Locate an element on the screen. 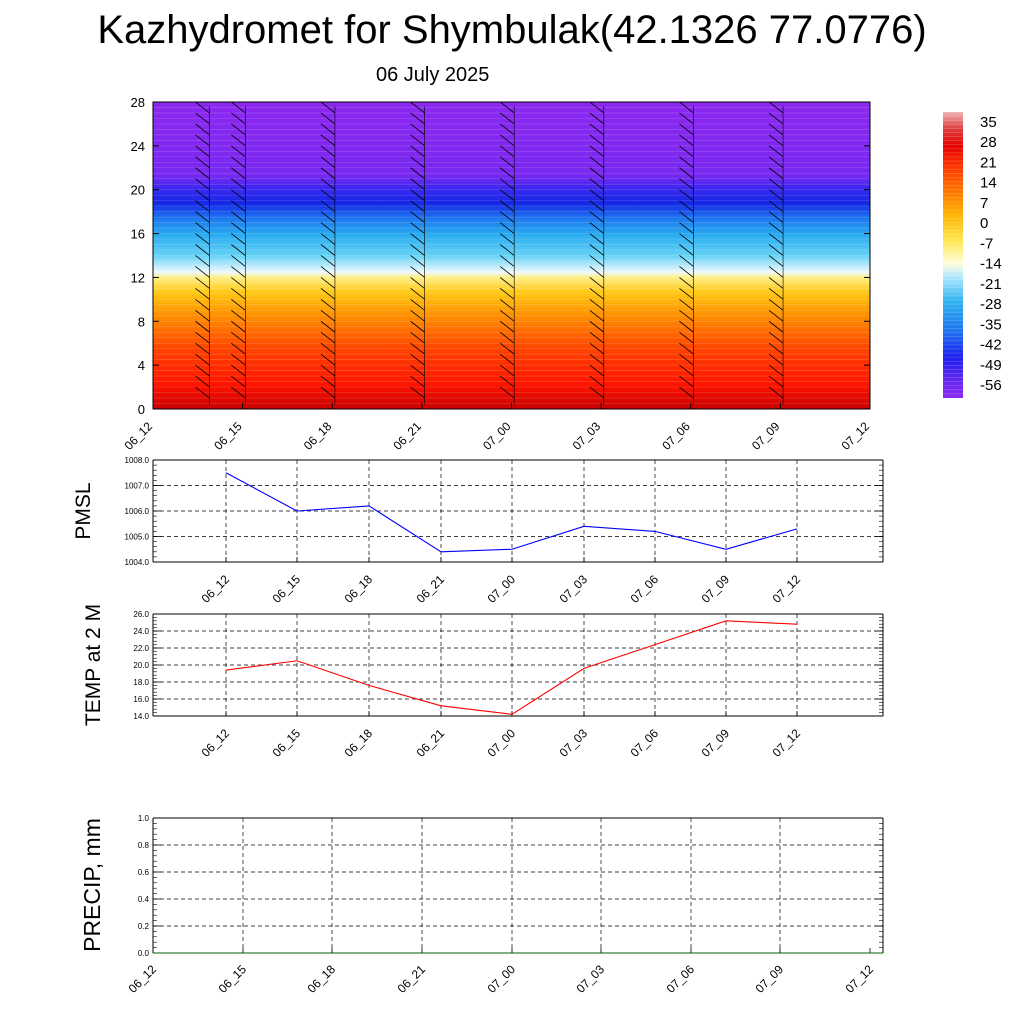 The height and width of the screenshot is (1024, 1024). x-tick-label: 07_12 is located at coordinates (856, 436).